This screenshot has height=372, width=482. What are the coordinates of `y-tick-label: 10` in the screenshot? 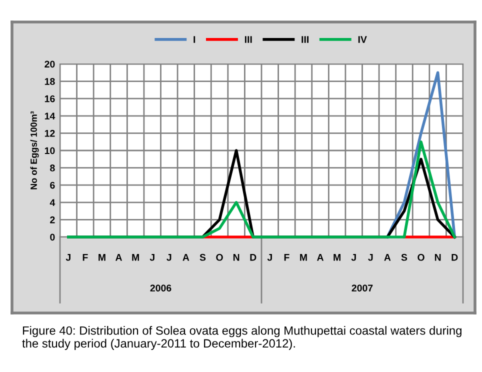 It's located at (49, 150).